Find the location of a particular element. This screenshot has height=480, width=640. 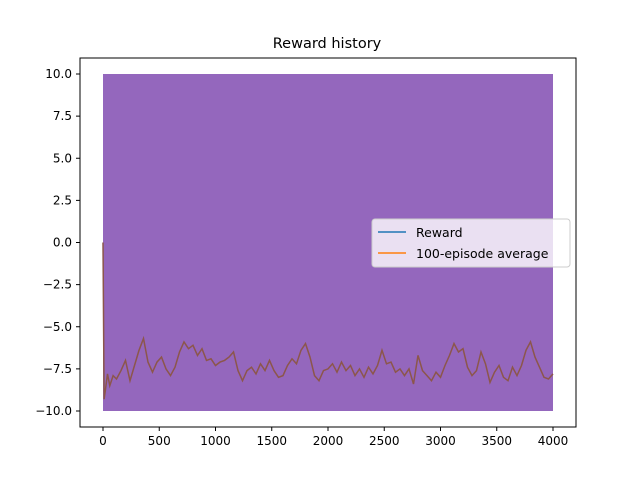

x-tick-label: 0 is located at coordinates (103, 441).